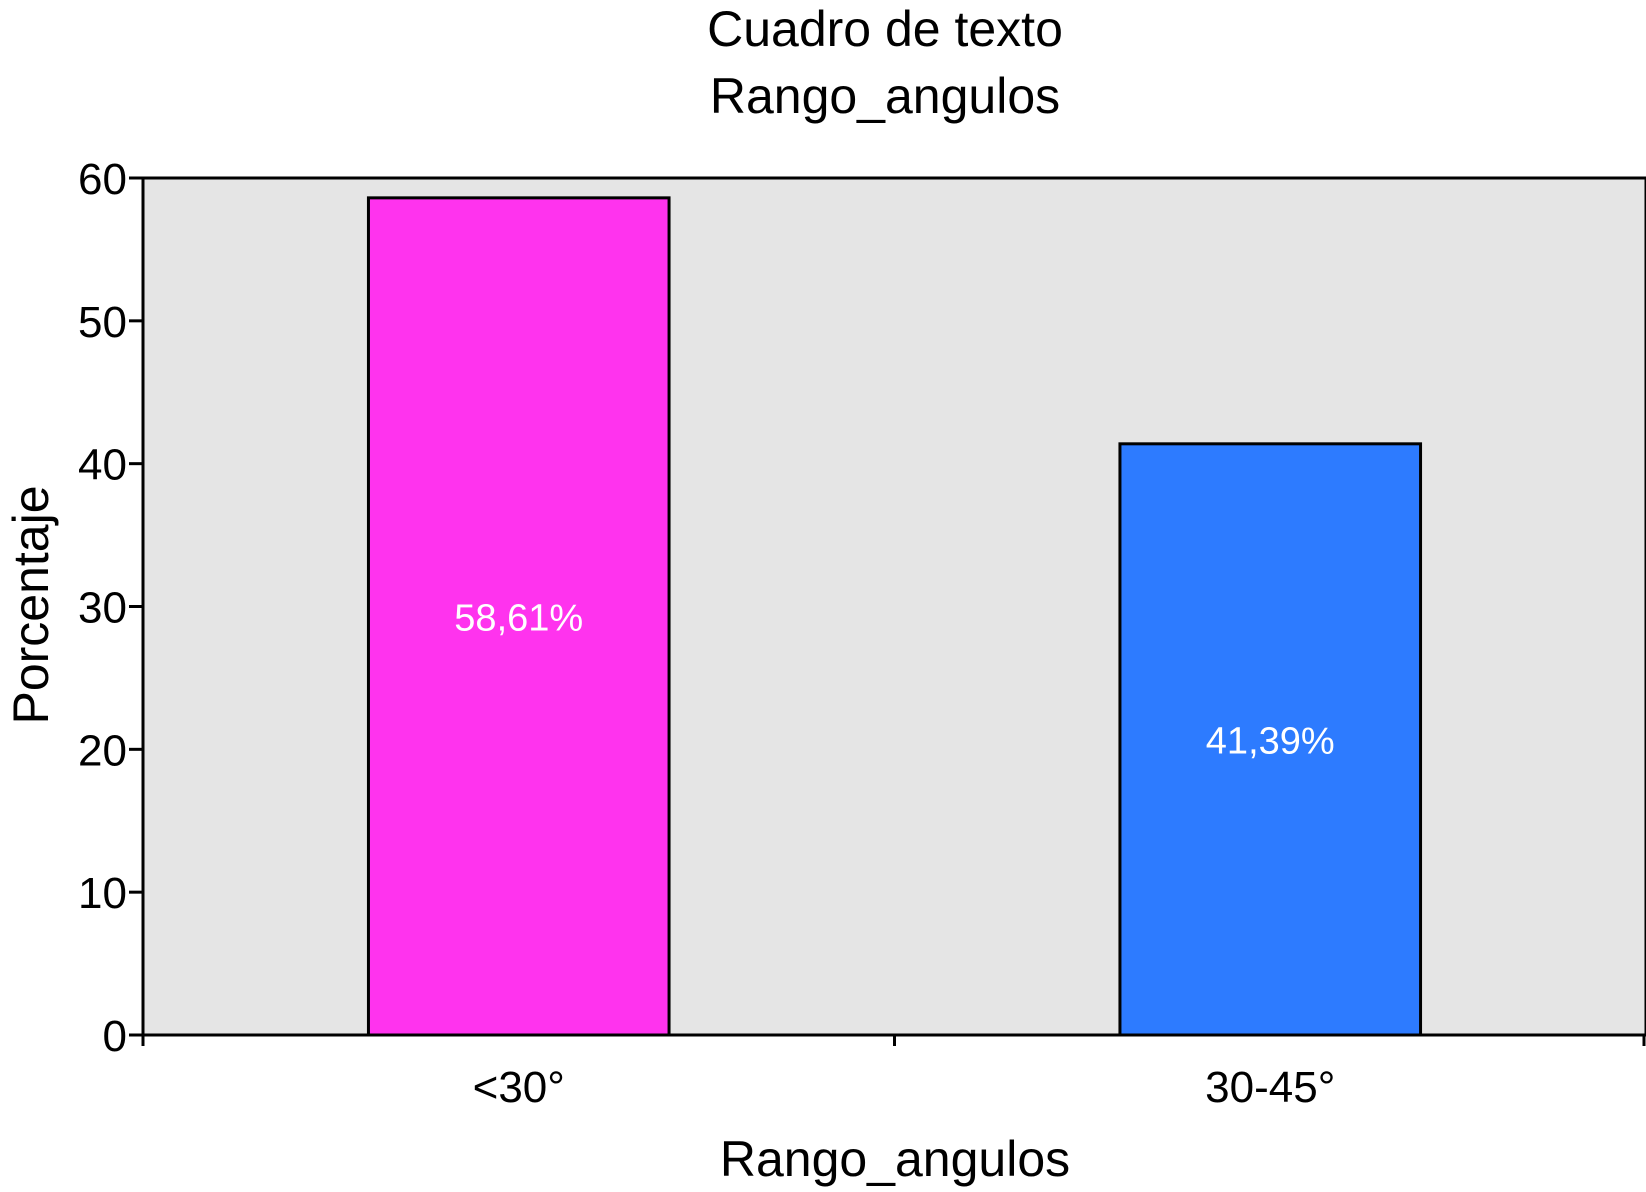 Image resolution: width=1646 pixels, height=1192 pixels. What do you see at coordinates (102, 750) in the screenshot?
I see `y-tick-label: 20` at bounding box center [102, 750].